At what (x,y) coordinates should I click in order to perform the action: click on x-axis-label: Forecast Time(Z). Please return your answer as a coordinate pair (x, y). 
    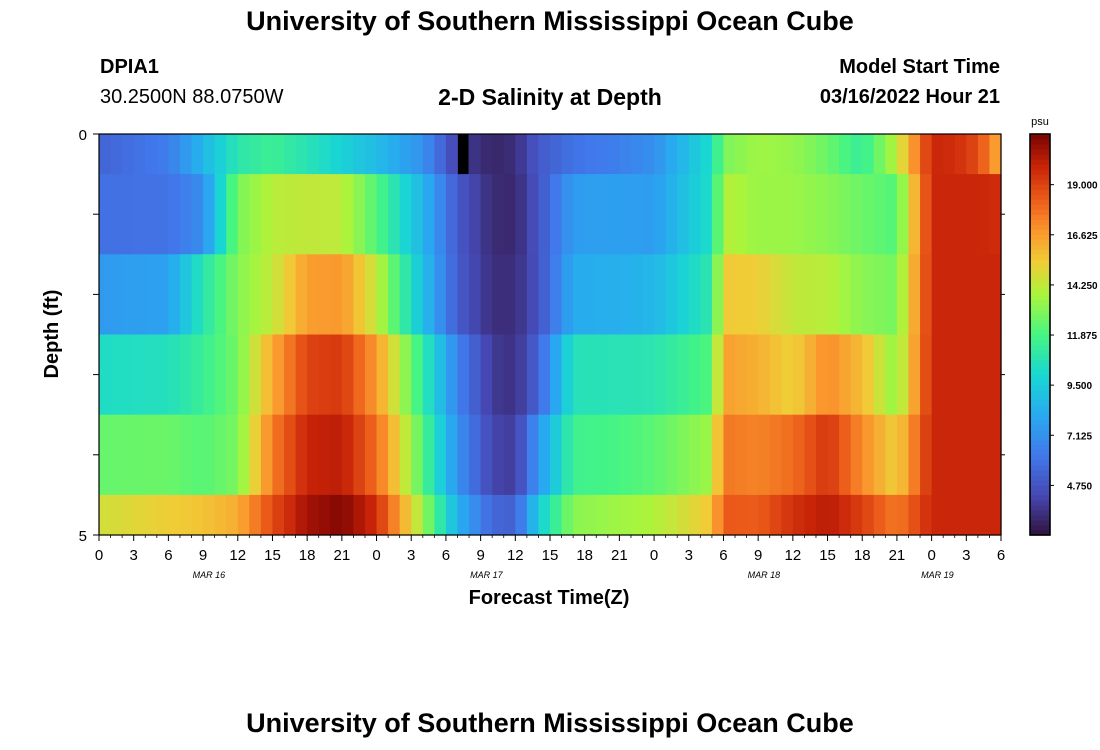
    Looking at the image, I should click on (549, 598).